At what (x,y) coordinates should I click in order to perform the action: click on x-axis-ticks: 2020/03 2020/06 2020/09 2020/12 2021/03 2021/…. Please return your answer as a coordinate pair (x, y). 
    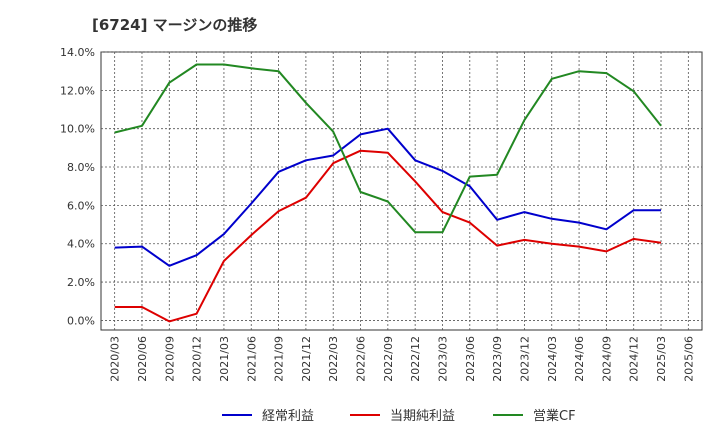
    Looking at the image, I should click on (402, 359).